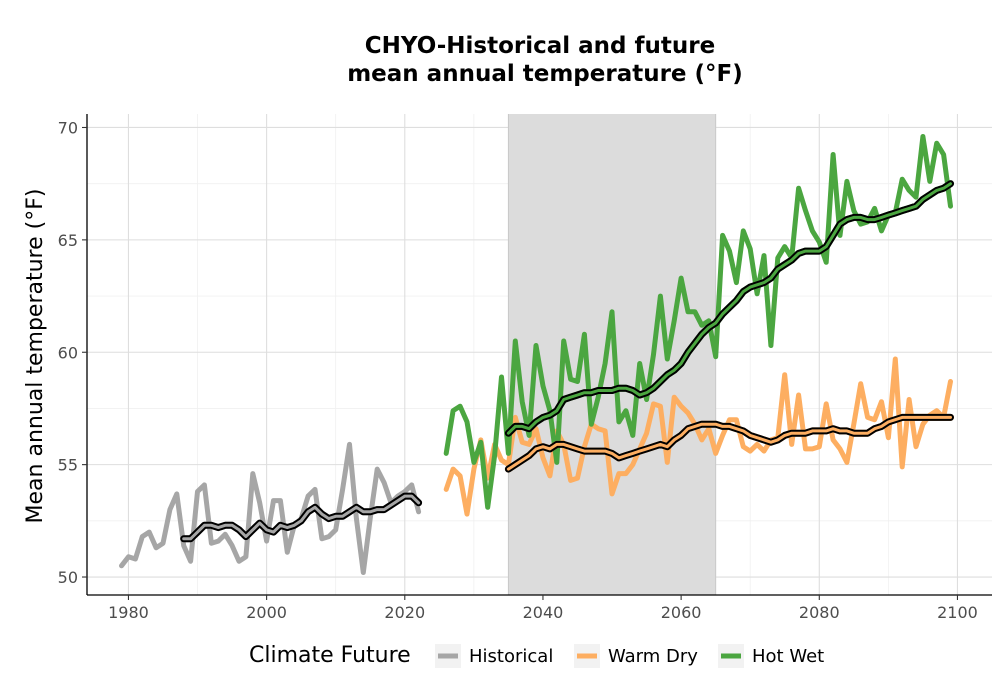  I want to click on x-tick-label: 2040, so click(543, 612).